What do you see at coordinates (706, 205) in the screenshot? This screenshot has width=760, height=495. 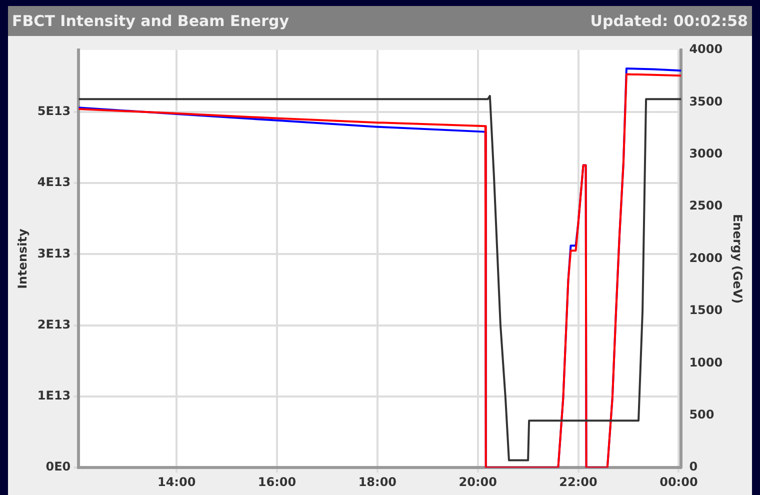 I see `y2-tick-label: 2500` at bounding box center [706, 205].